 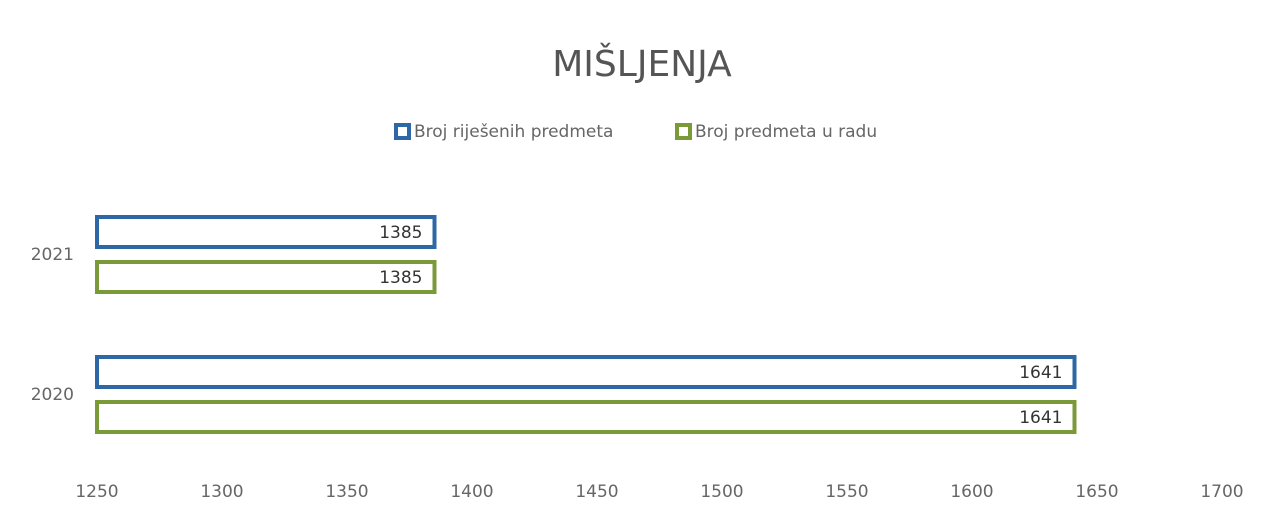 What do you see at coordinates (971, 492) in the screenshot?
I see `x-tick-label: 1600` at bounding box center [971, 492].